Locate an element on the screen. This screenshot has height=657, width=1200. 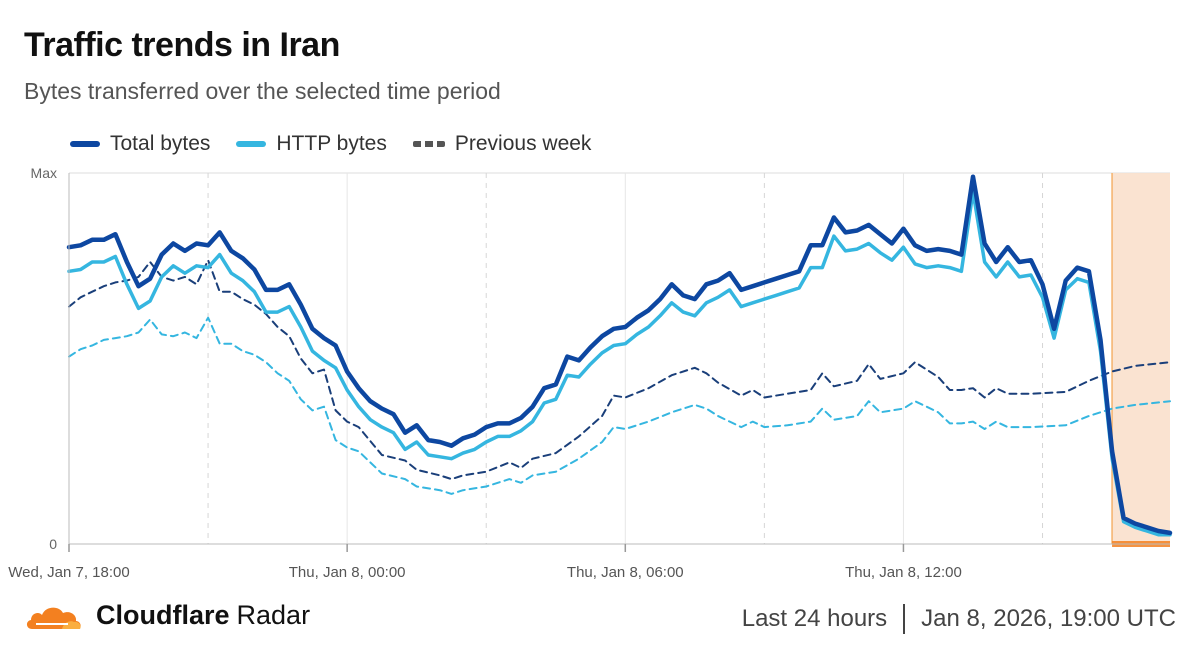
legend-item-http-bytes: HTTP bytes is located at coordinates (311, 144).